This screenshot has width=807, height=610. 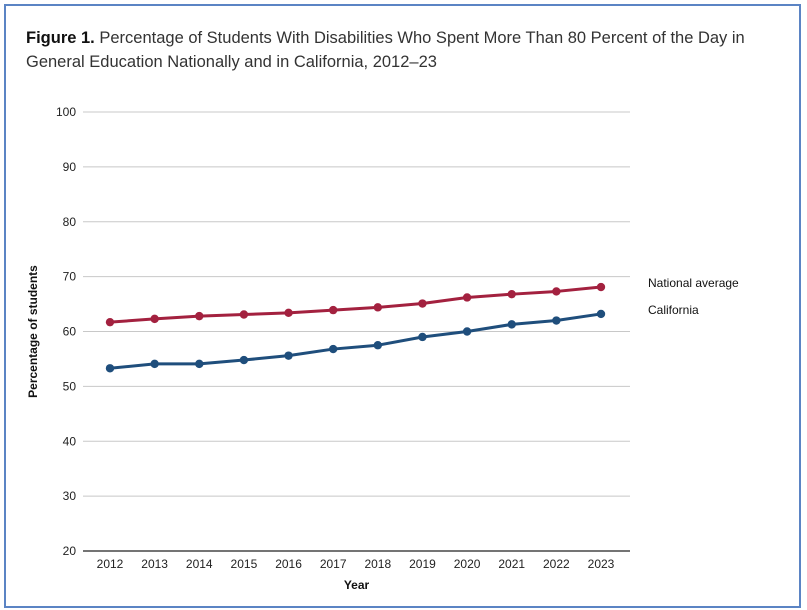 I want to click on y-tick-label: 40, so click(x=70, y=441).